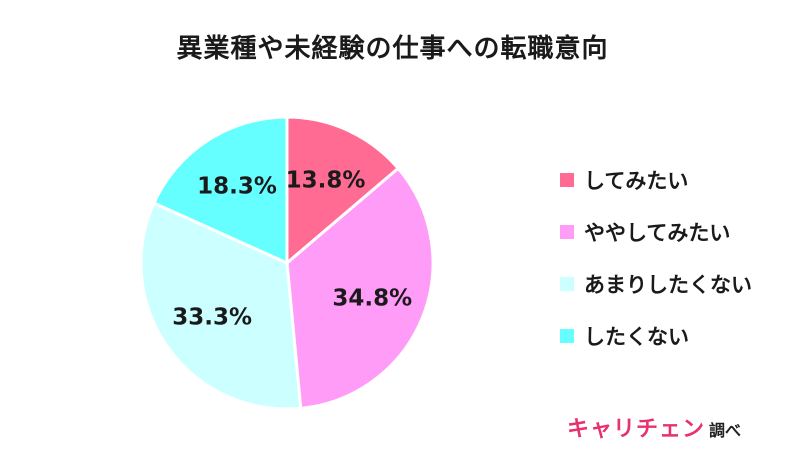 This screenshot has width=785, height=459. I want to click on slice-value-label-shitemitai: 13.8%, so click(326, 180).